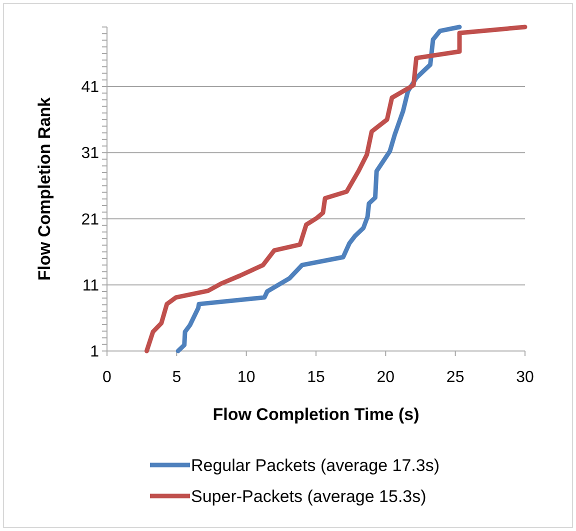 This screenshot has width=576, height=531. I want to click on y-tick-label: 1, so click(95, 352).